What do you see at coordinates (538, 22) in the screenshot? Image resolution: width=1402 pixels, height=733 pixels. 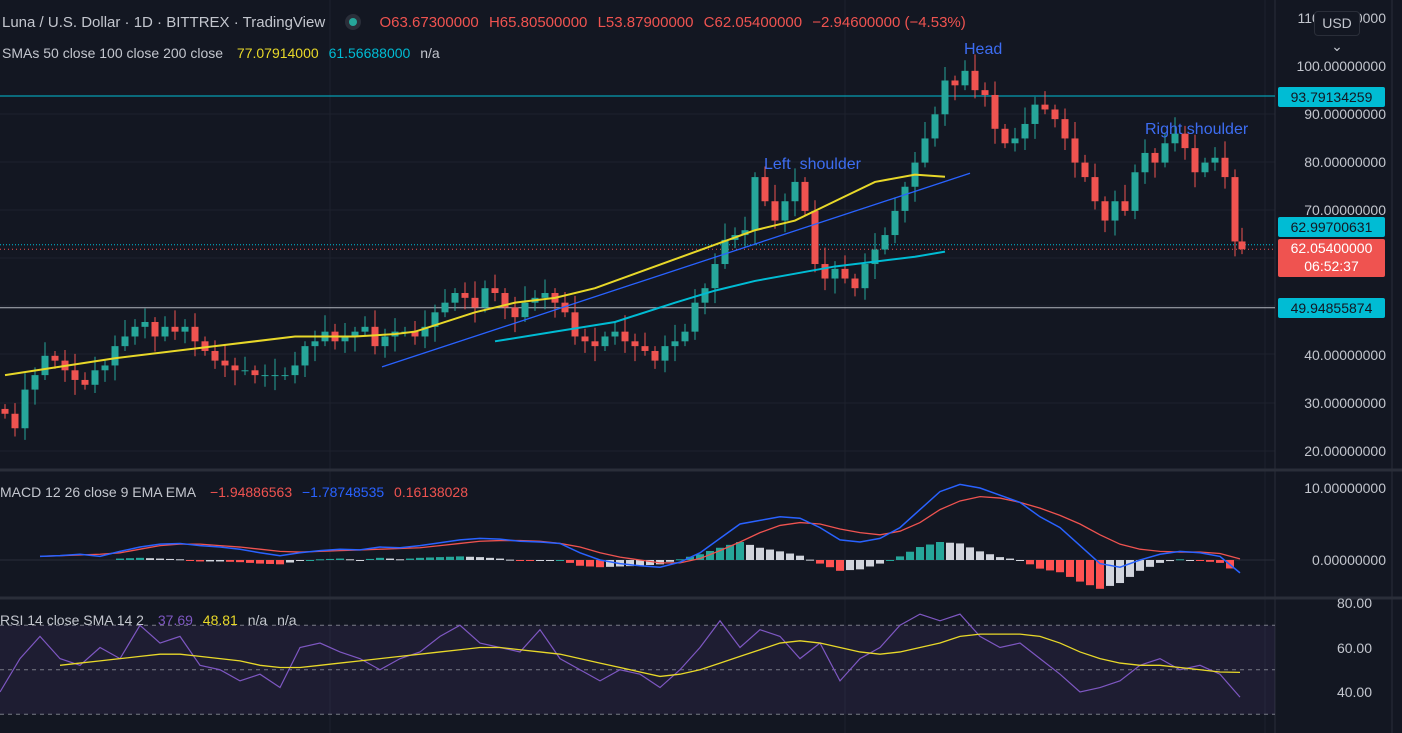 I see `ohlc-high: H65.80500000` at bounding box center [538, 22].